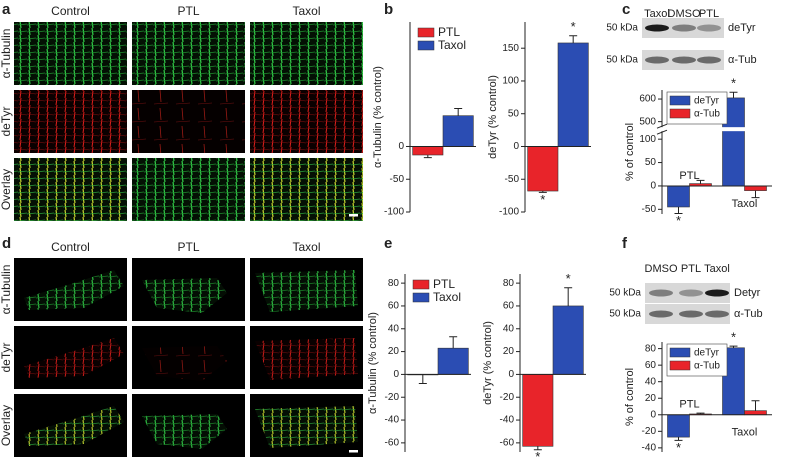  Describe the element at coordinates (444, 284) in the screenshot. I see `legend-label: PTL` at that location.